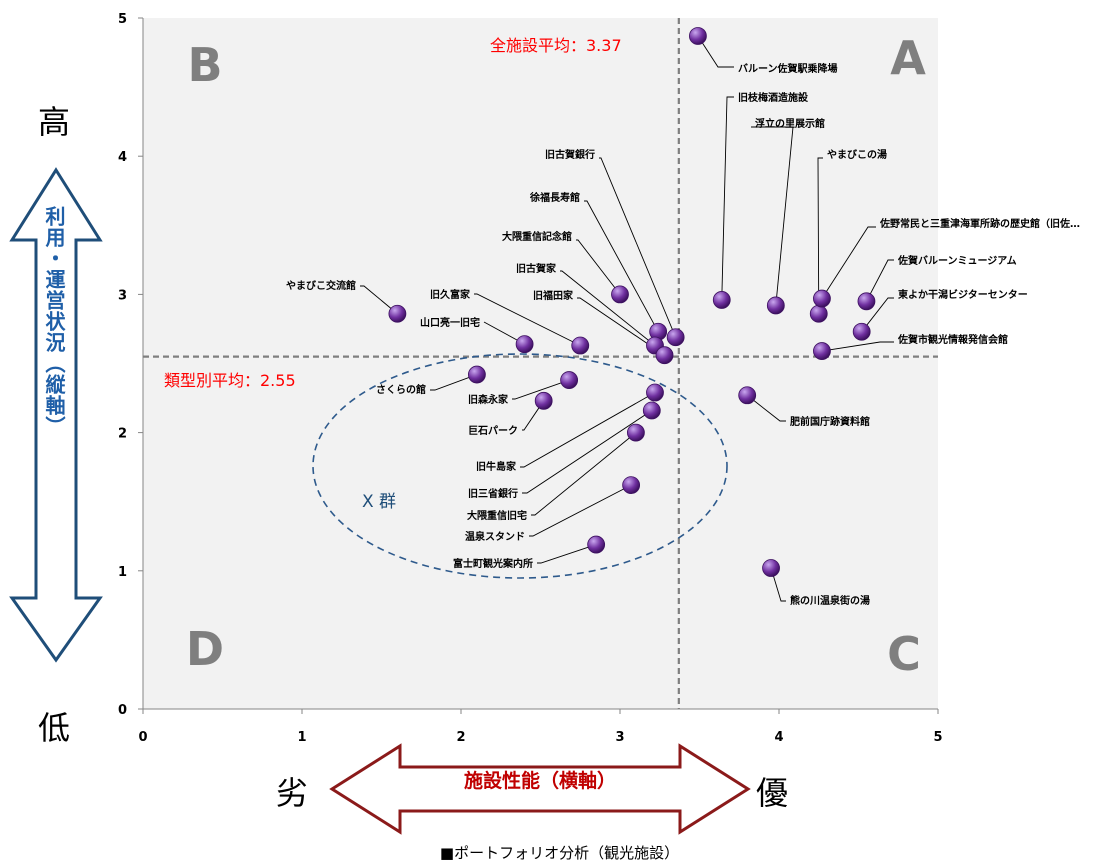 Image resolution: width=1119 pixels, height=867 pixels. Describe the element at coordinates (619, 737) in the screenshot. I see `x-tick-label: 3` at that location.